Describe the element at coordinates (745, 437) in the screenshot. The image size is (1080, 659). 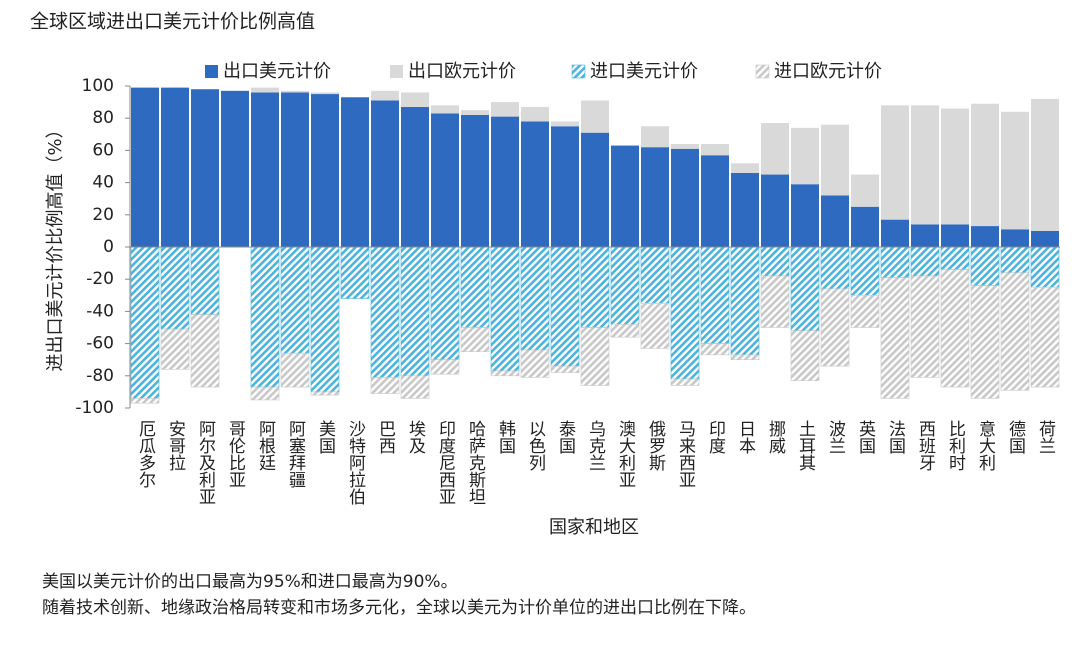
I see `x-tick-label: 日本` at that location.